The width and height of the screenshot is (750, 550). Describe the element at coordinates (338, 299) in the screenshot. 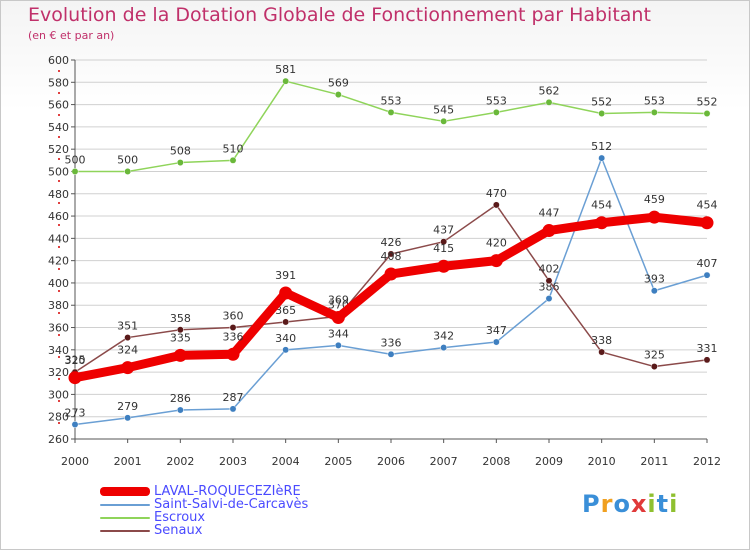

I see `data-label: 369` at that location.